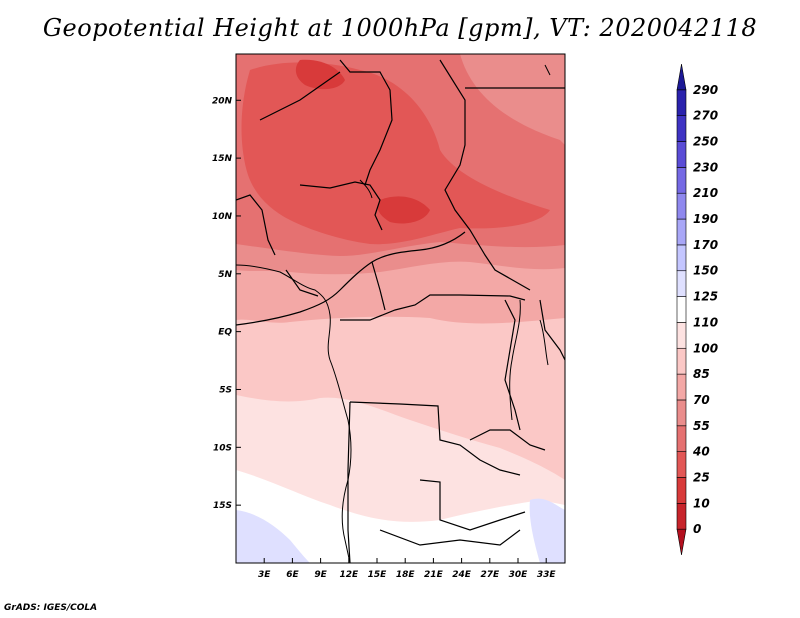 The width and height of the screenshot is (800, 618). I want to click on colorbar-label: 150, so click(705, 271).